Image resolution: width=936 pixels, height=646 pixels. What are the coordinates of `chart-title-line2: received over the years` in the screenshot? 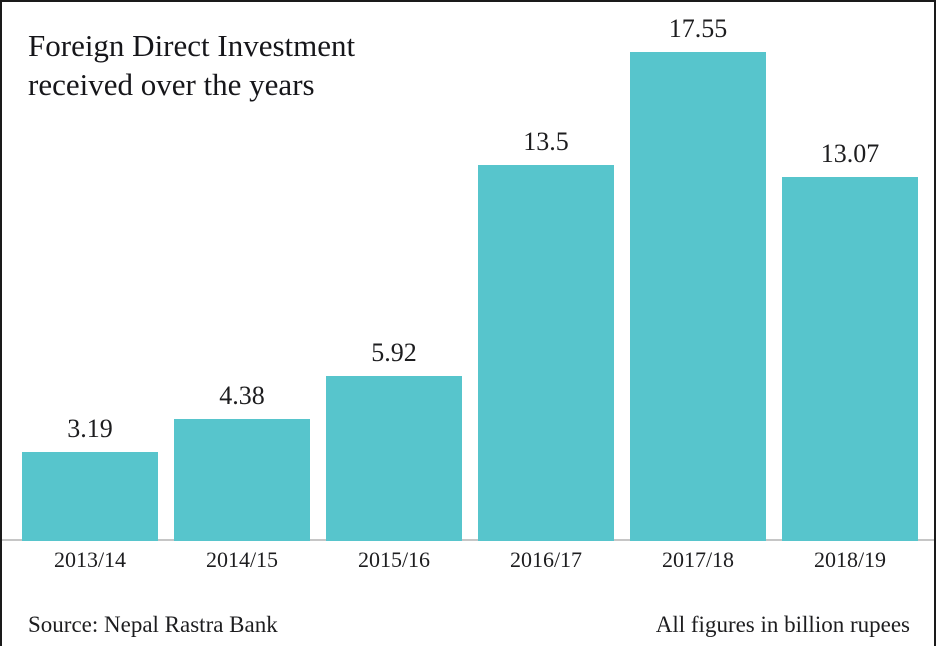 It's located at (171, 84).